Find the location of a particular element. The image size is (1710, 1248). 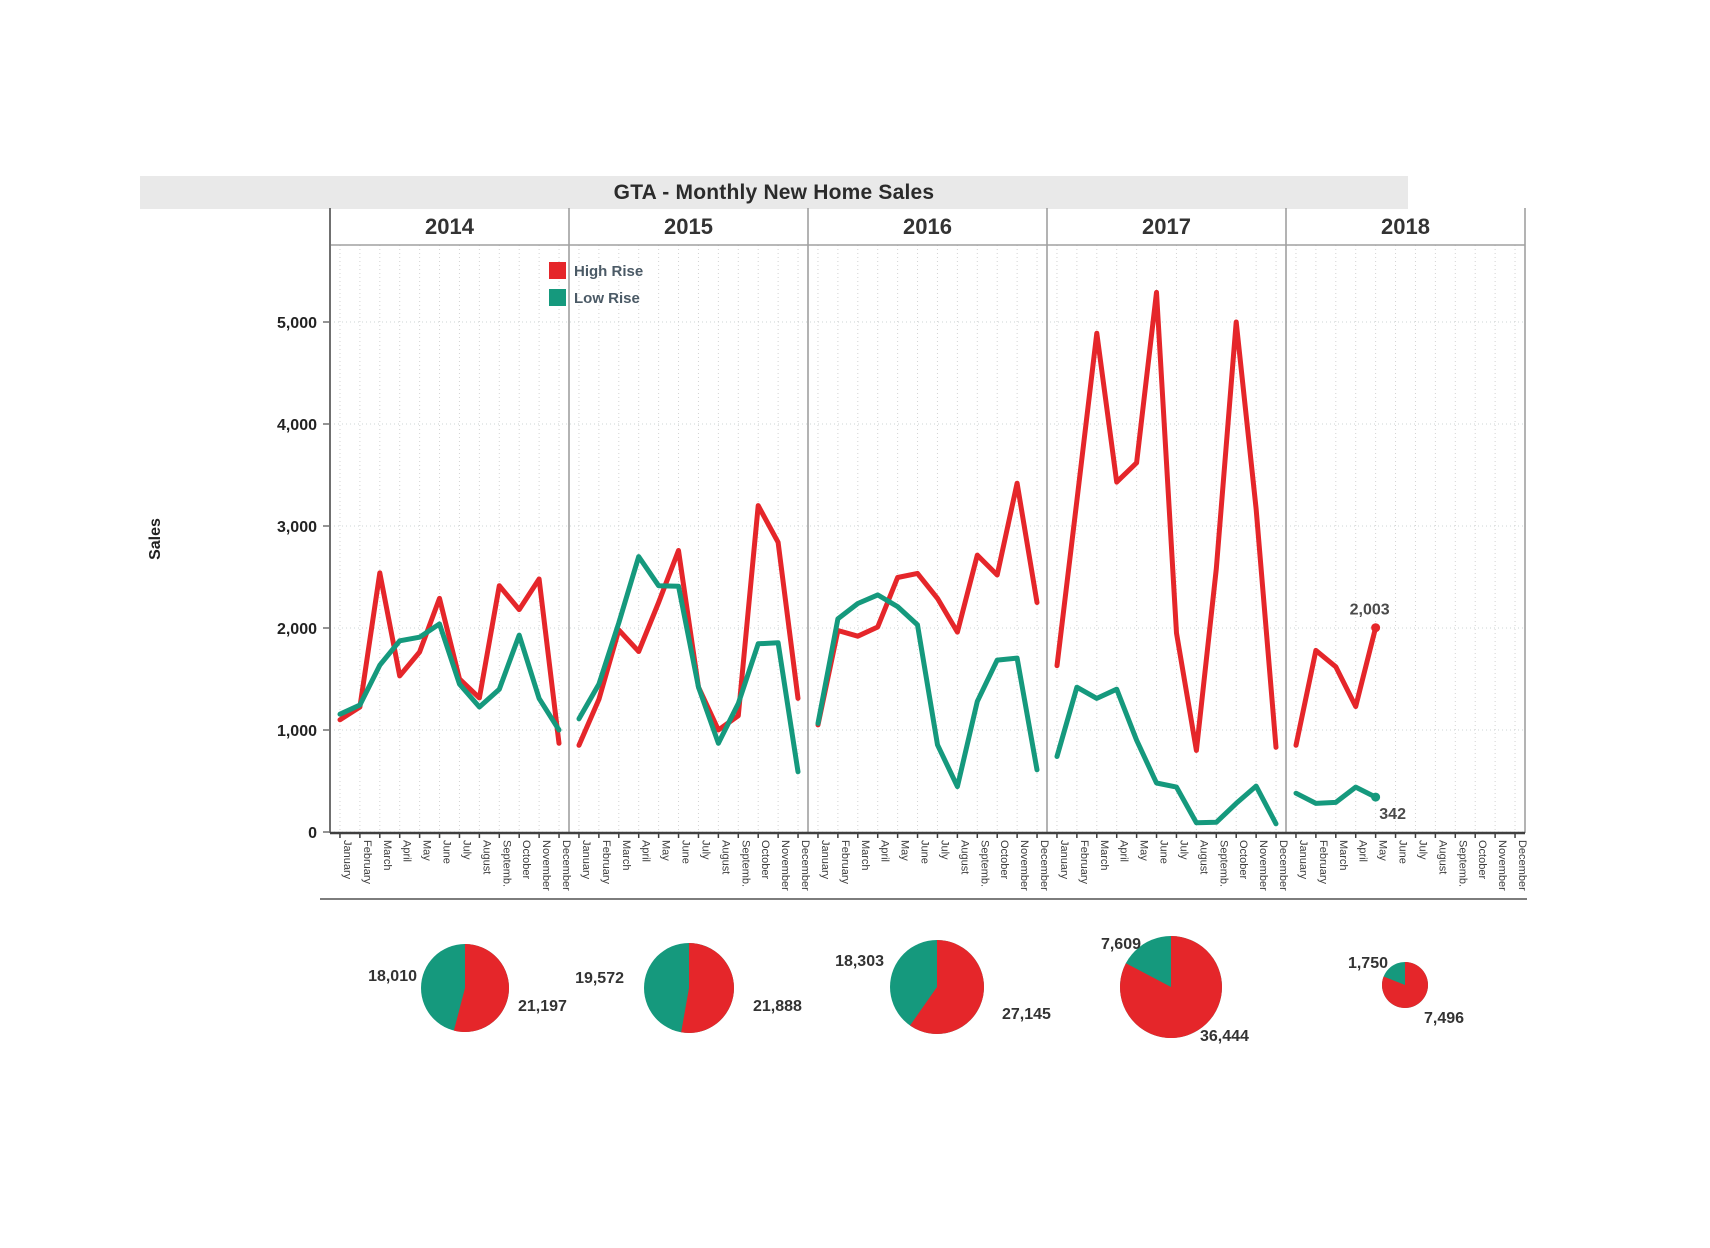

year-label: 2014 is located at coordinates (450, 226).